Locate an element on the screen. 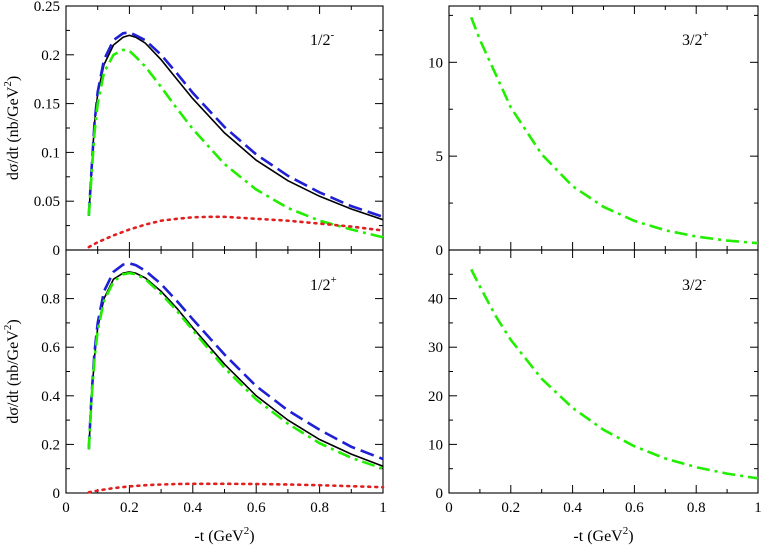  panel-label: 1/2+ is located at coordinates (323, 284).